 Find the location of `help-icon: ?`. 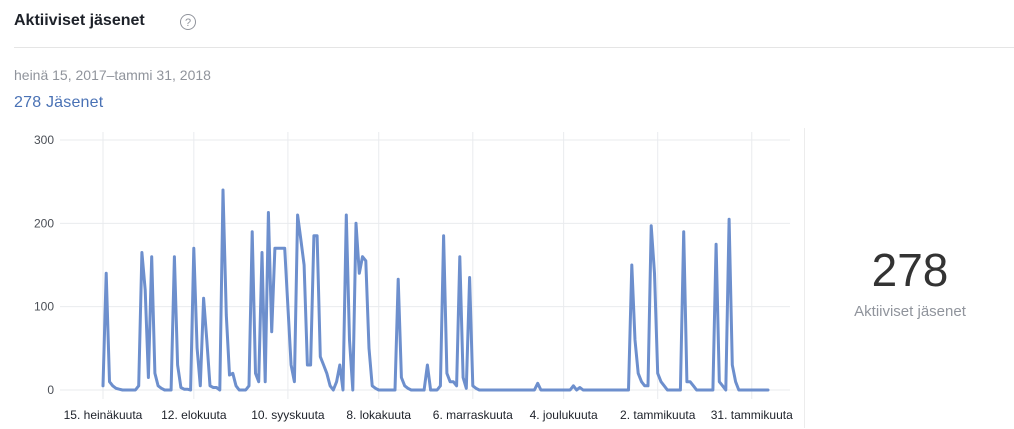

help-icon: ? is located at coordinates (188, 22).